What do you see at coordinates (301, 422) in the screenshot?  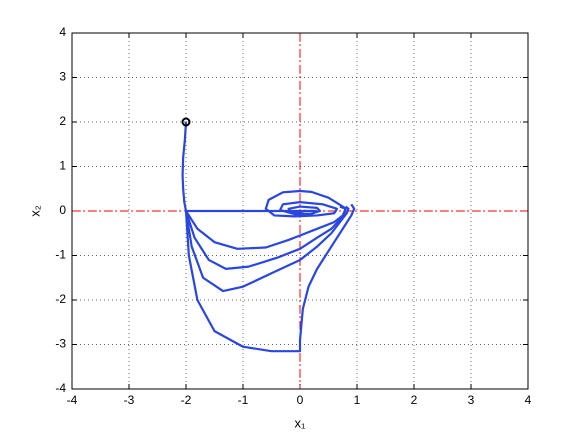 I see `x-axis-label: x₁` at bounding box center [301, 422].